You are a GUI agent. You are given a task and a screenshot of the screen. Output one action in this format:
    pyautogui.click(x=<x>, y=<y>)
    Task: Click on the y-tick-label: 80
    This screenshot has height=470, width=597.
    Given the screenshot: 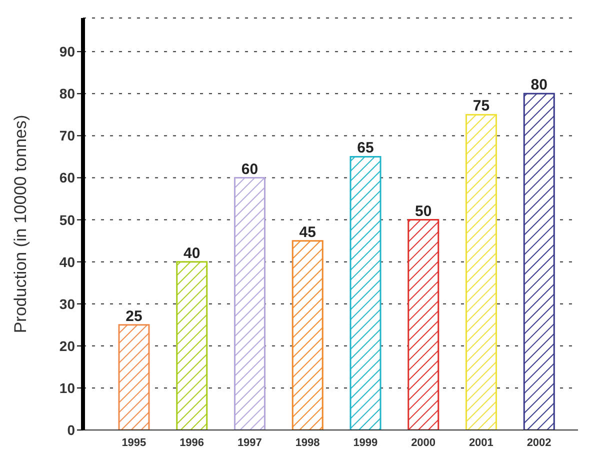 What is the action you would take?
    pyautogui.click(x=67, y=94)
    